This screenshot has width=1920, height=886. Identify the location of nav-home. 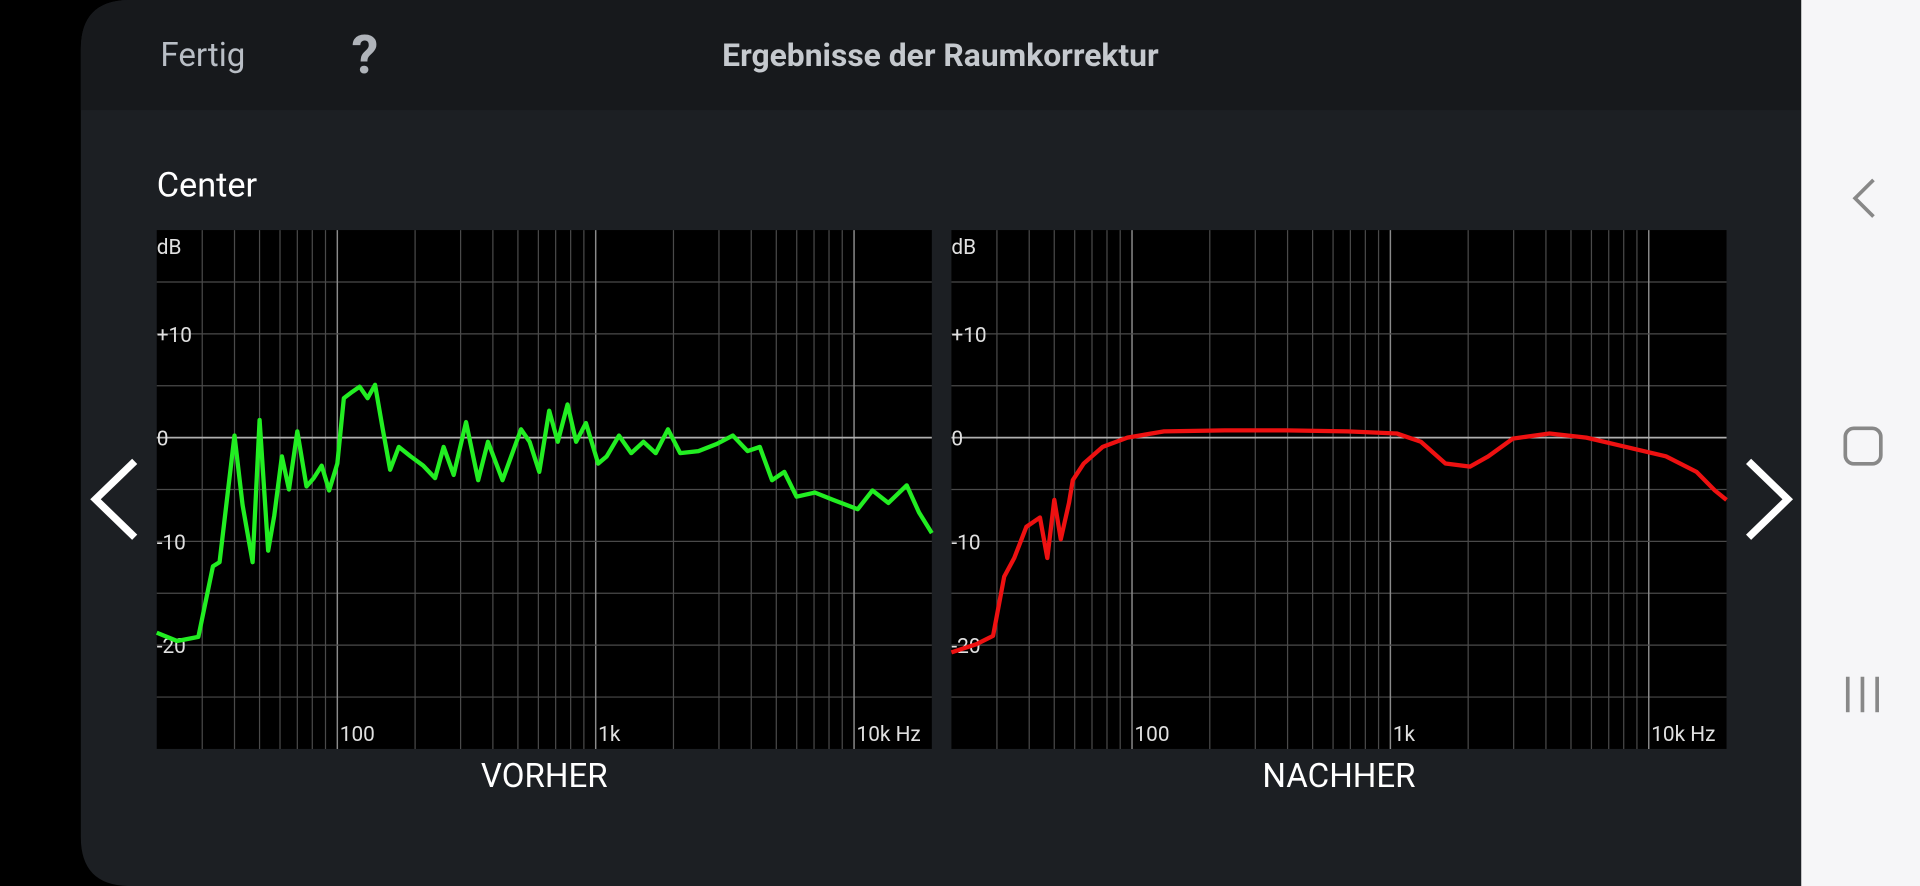
(1863, 446).